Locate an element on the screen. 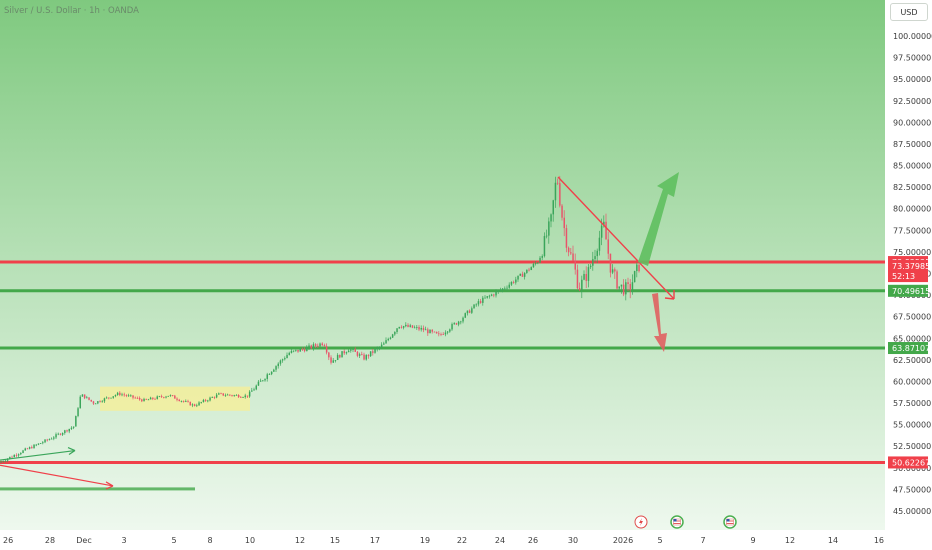 This screenshot has height=550, width=932. up-arrow-line is located at coordinates (38, 455).